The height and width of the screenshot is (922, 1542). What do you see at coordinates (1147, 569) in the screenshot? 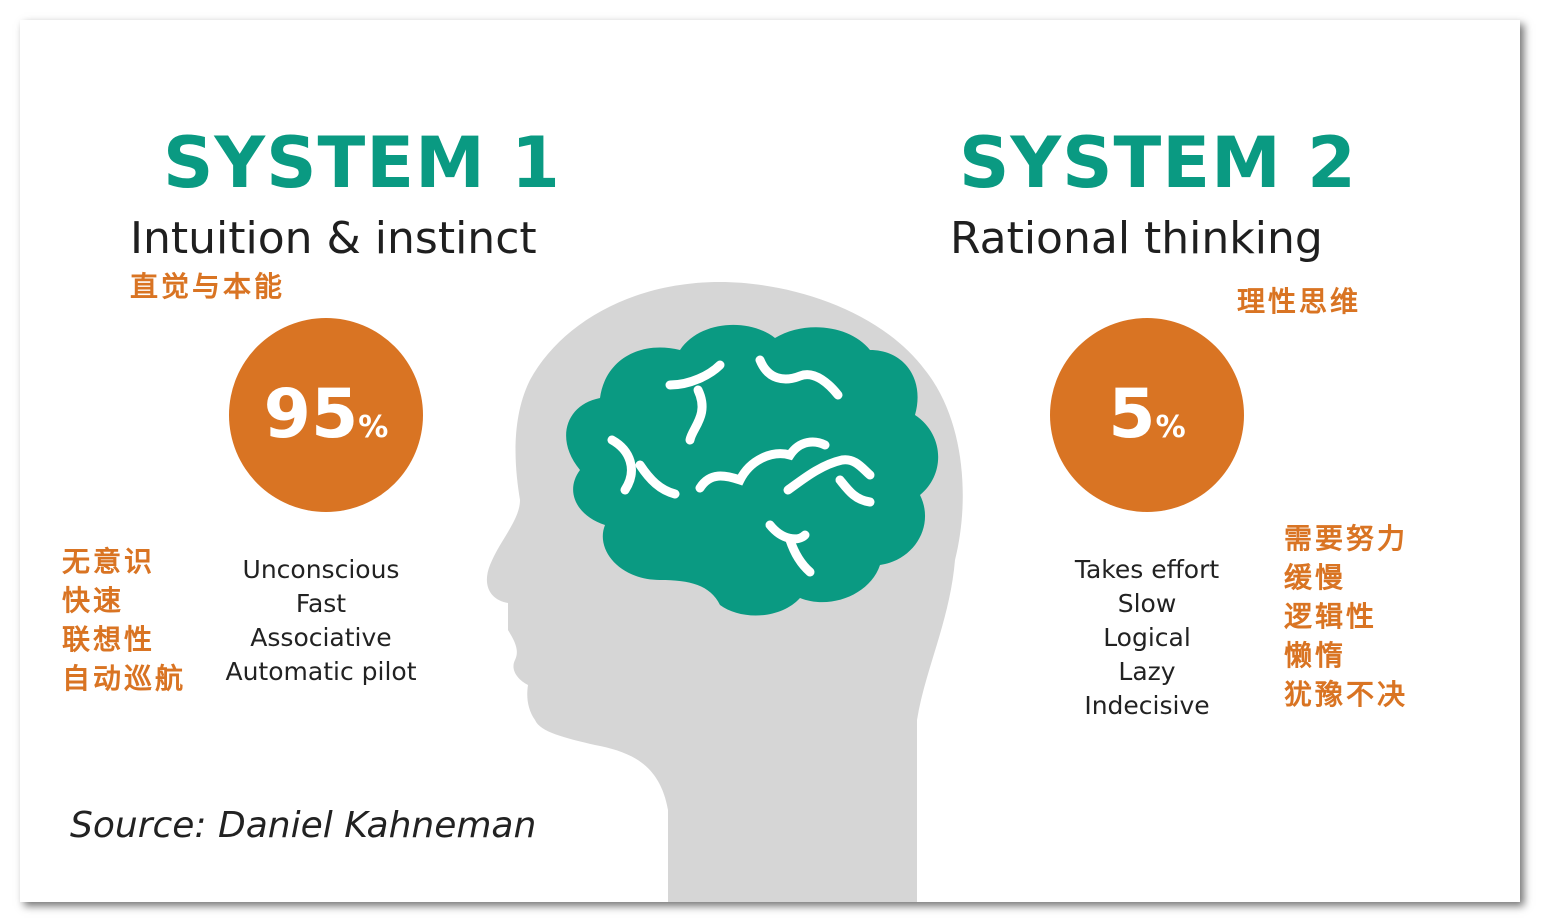
I see `system2-trait: Takes effort` at bounding box center [1147, 569].